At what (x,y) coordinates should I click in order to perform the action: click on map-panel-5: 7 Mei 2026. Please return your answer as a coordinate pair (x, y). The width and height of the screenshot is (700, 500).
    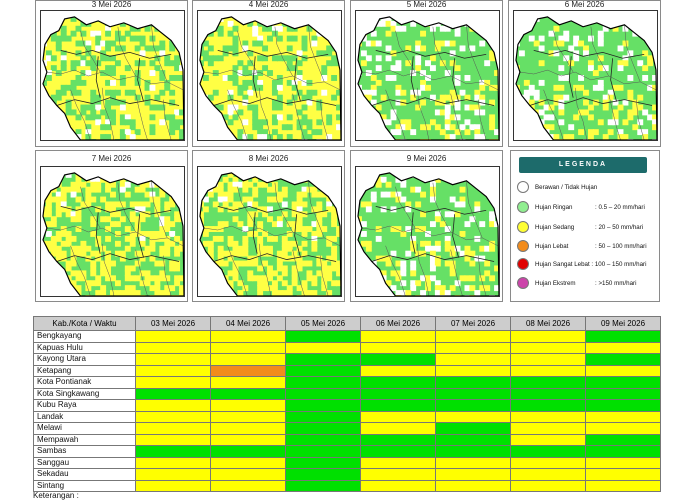
    Looking at the image, I should click on (111, 226).